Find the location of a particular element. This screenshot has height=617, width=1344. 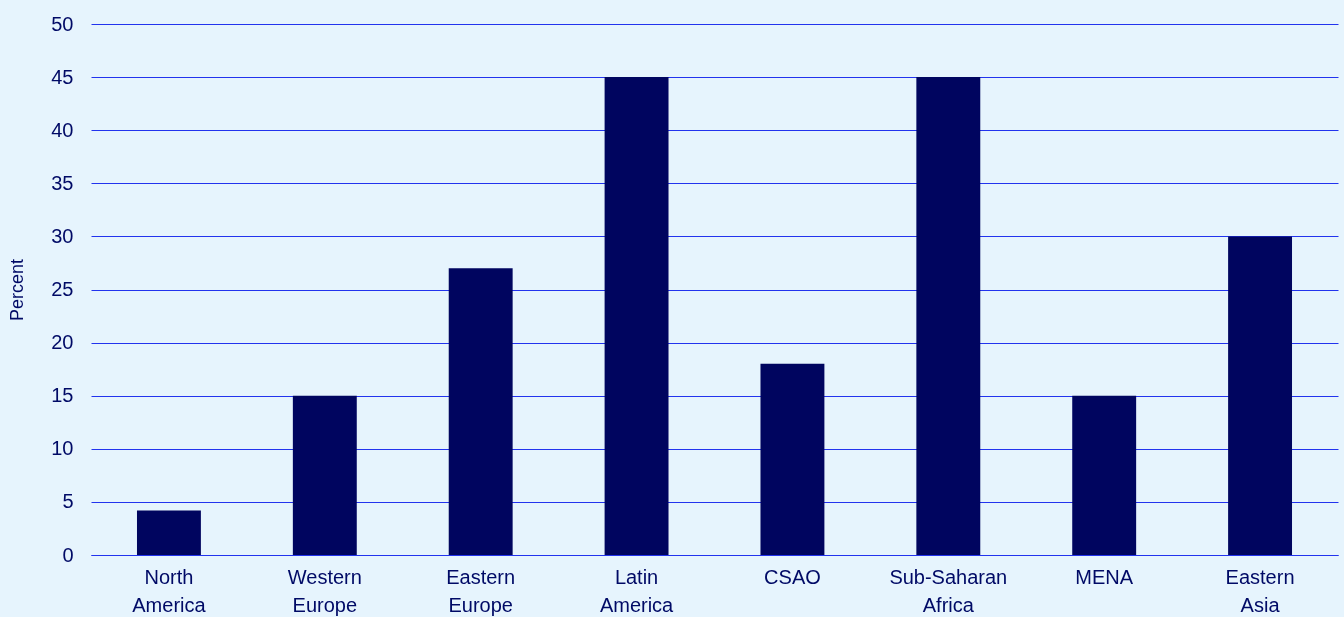

y-tick-label: 0 is located at coordinates (68, 554).